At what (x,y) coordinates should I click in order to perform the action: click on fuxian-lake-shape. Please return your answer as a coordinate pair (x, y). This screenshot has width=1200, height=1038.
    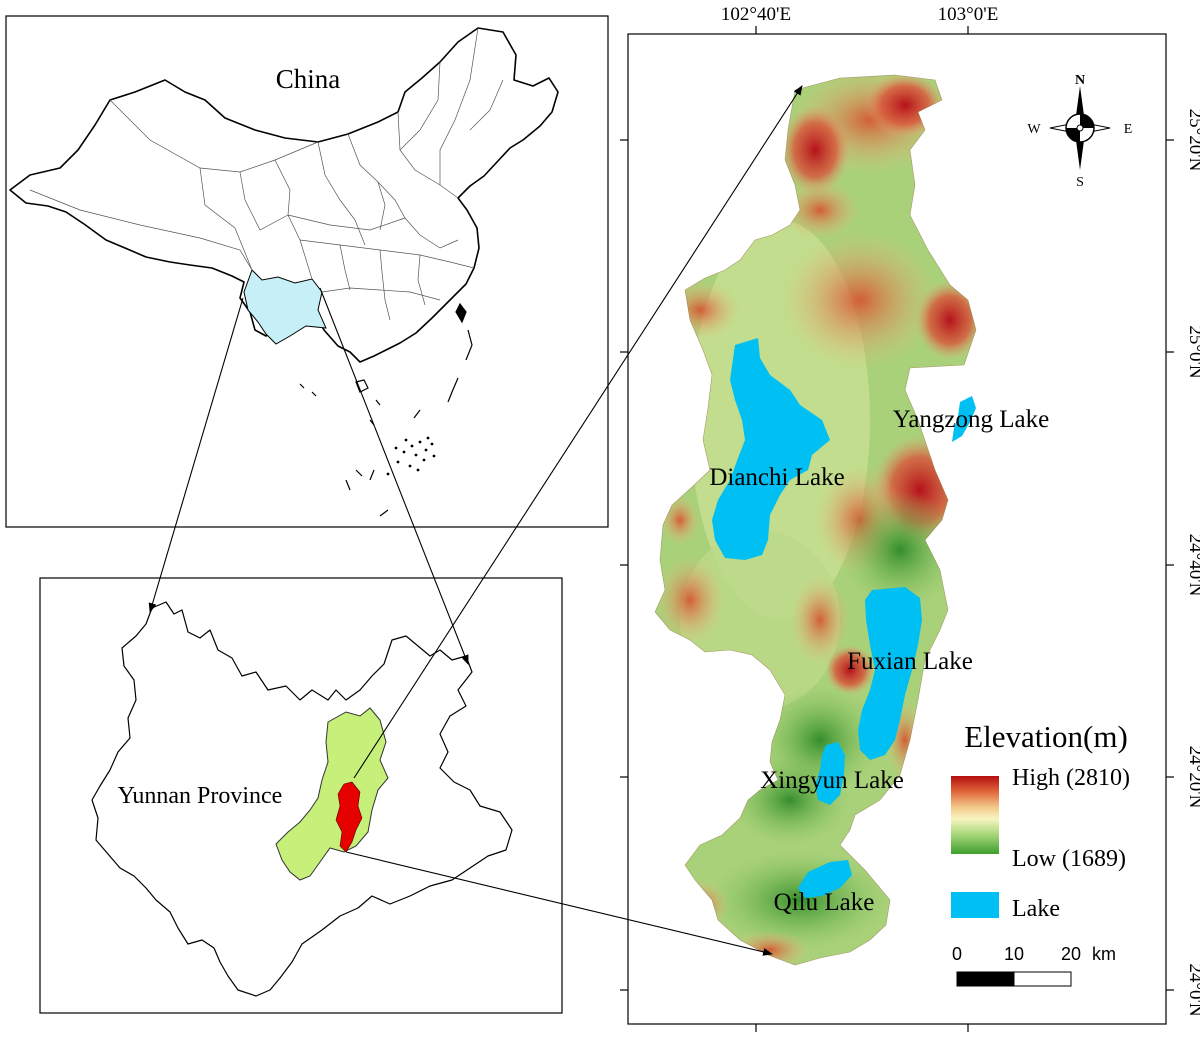
    Looking at the image, I should click on (890, 673).